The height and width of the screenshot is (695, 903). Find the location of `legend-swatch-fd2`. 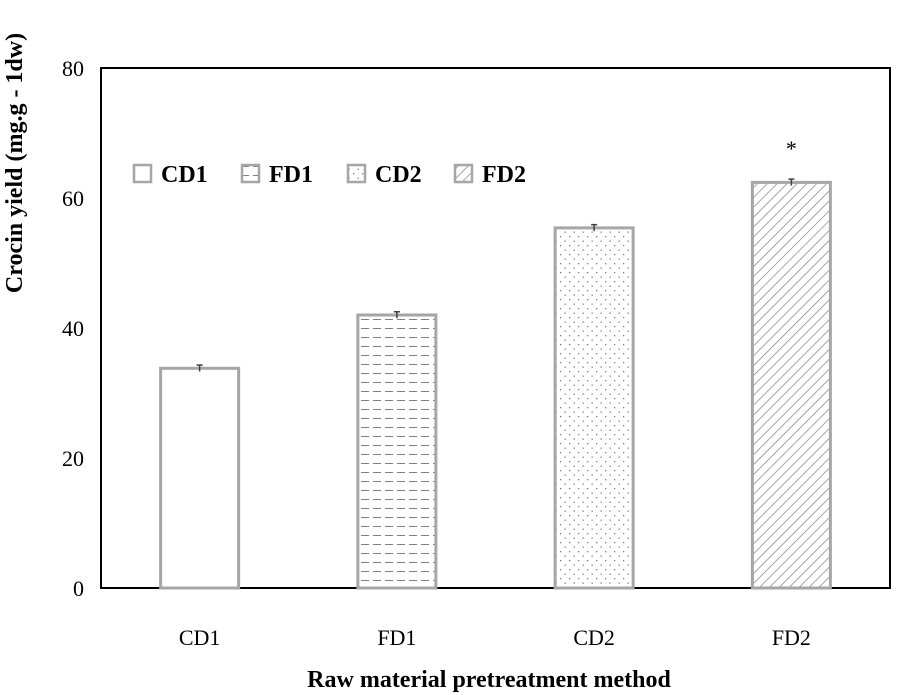

legend-swatch-fd2 is located at coordinates (463, 173).